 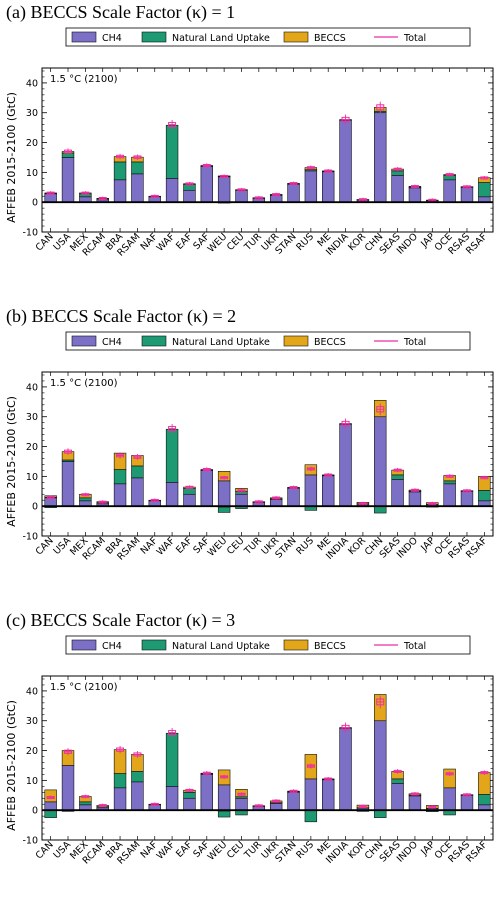 I want to click on panel-title: (b) BECCS Scale Factor (κ) = 2, so click(x=121, y=316).